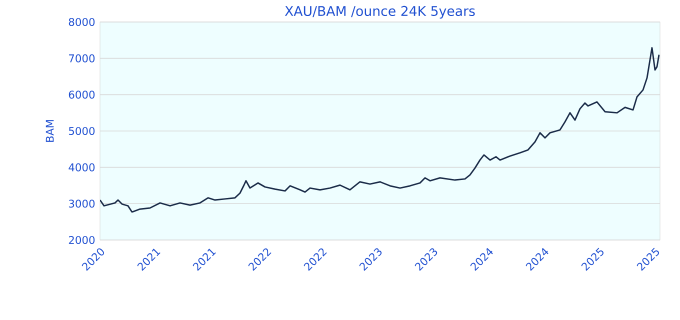  Describe the element at coordinates (81, 204) in the screenshot. I see `y-tick-label: 3000` at that location.